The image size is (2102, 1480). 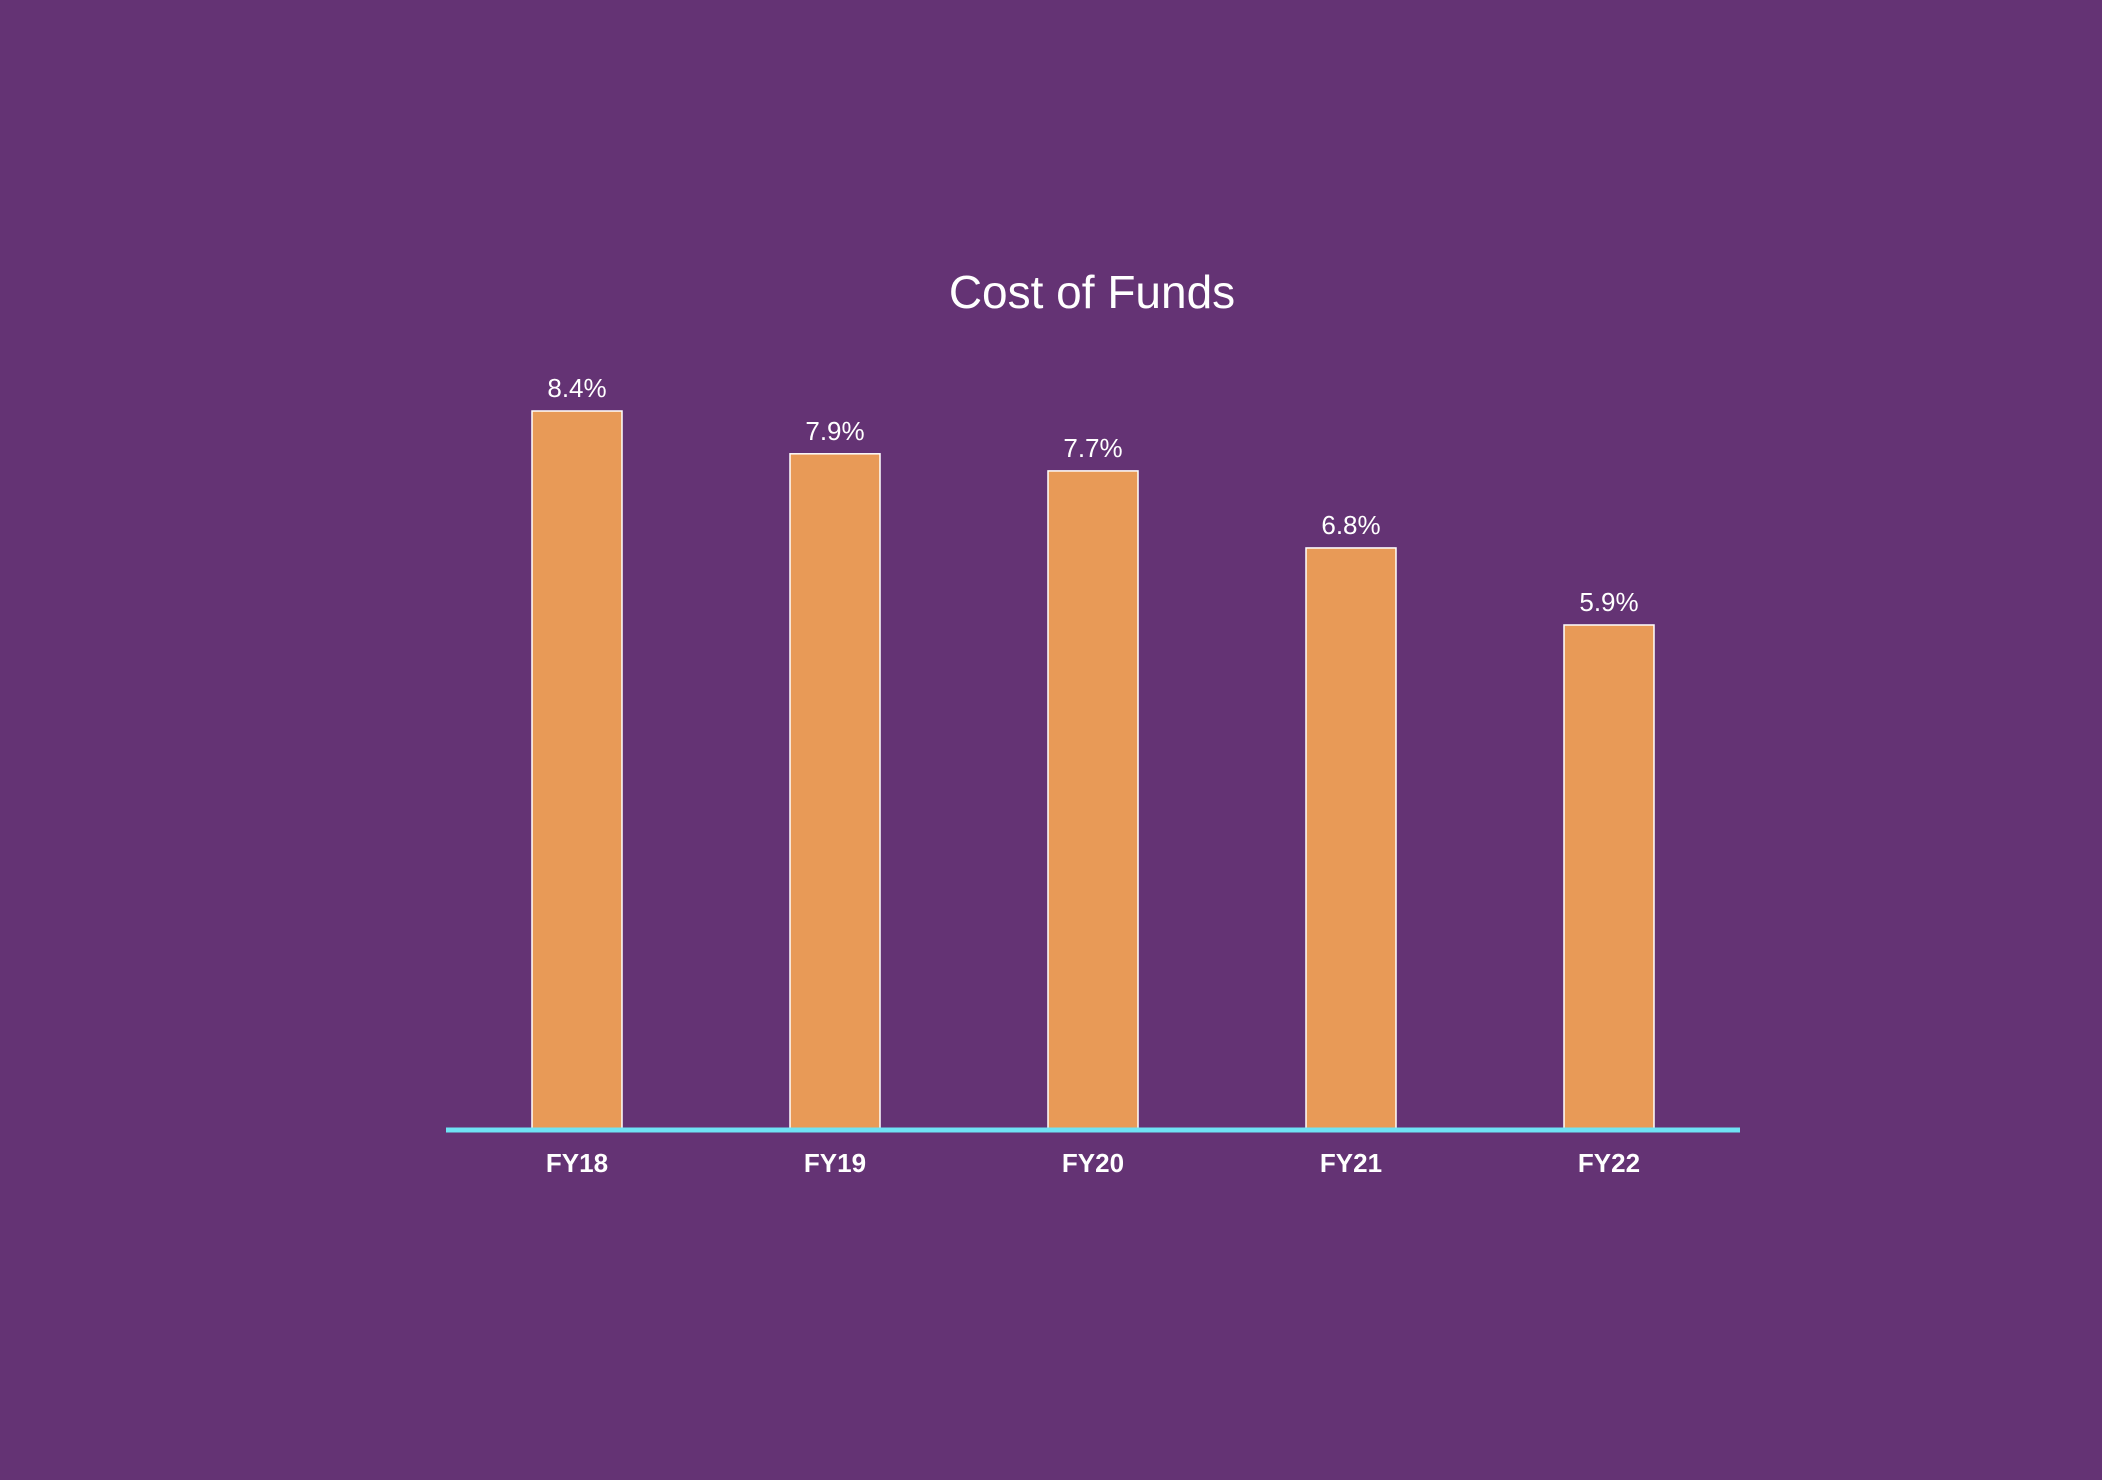 I want to click on x-tick-labels-layer: FY18 FY19 FY20 FY21 FY22, so click(x=1093, y=1163).